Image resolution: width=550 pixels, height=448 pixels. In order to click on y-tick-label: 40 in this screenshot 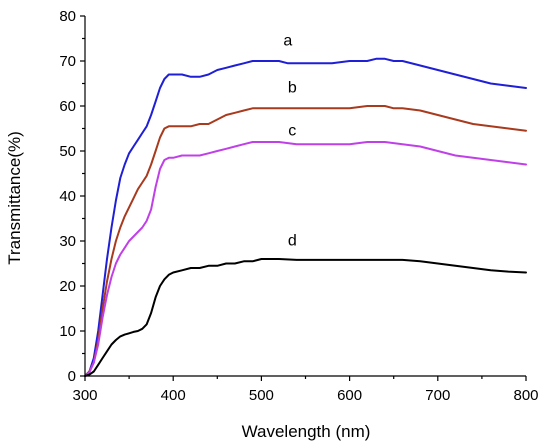, I will do `click(67, 196)`.